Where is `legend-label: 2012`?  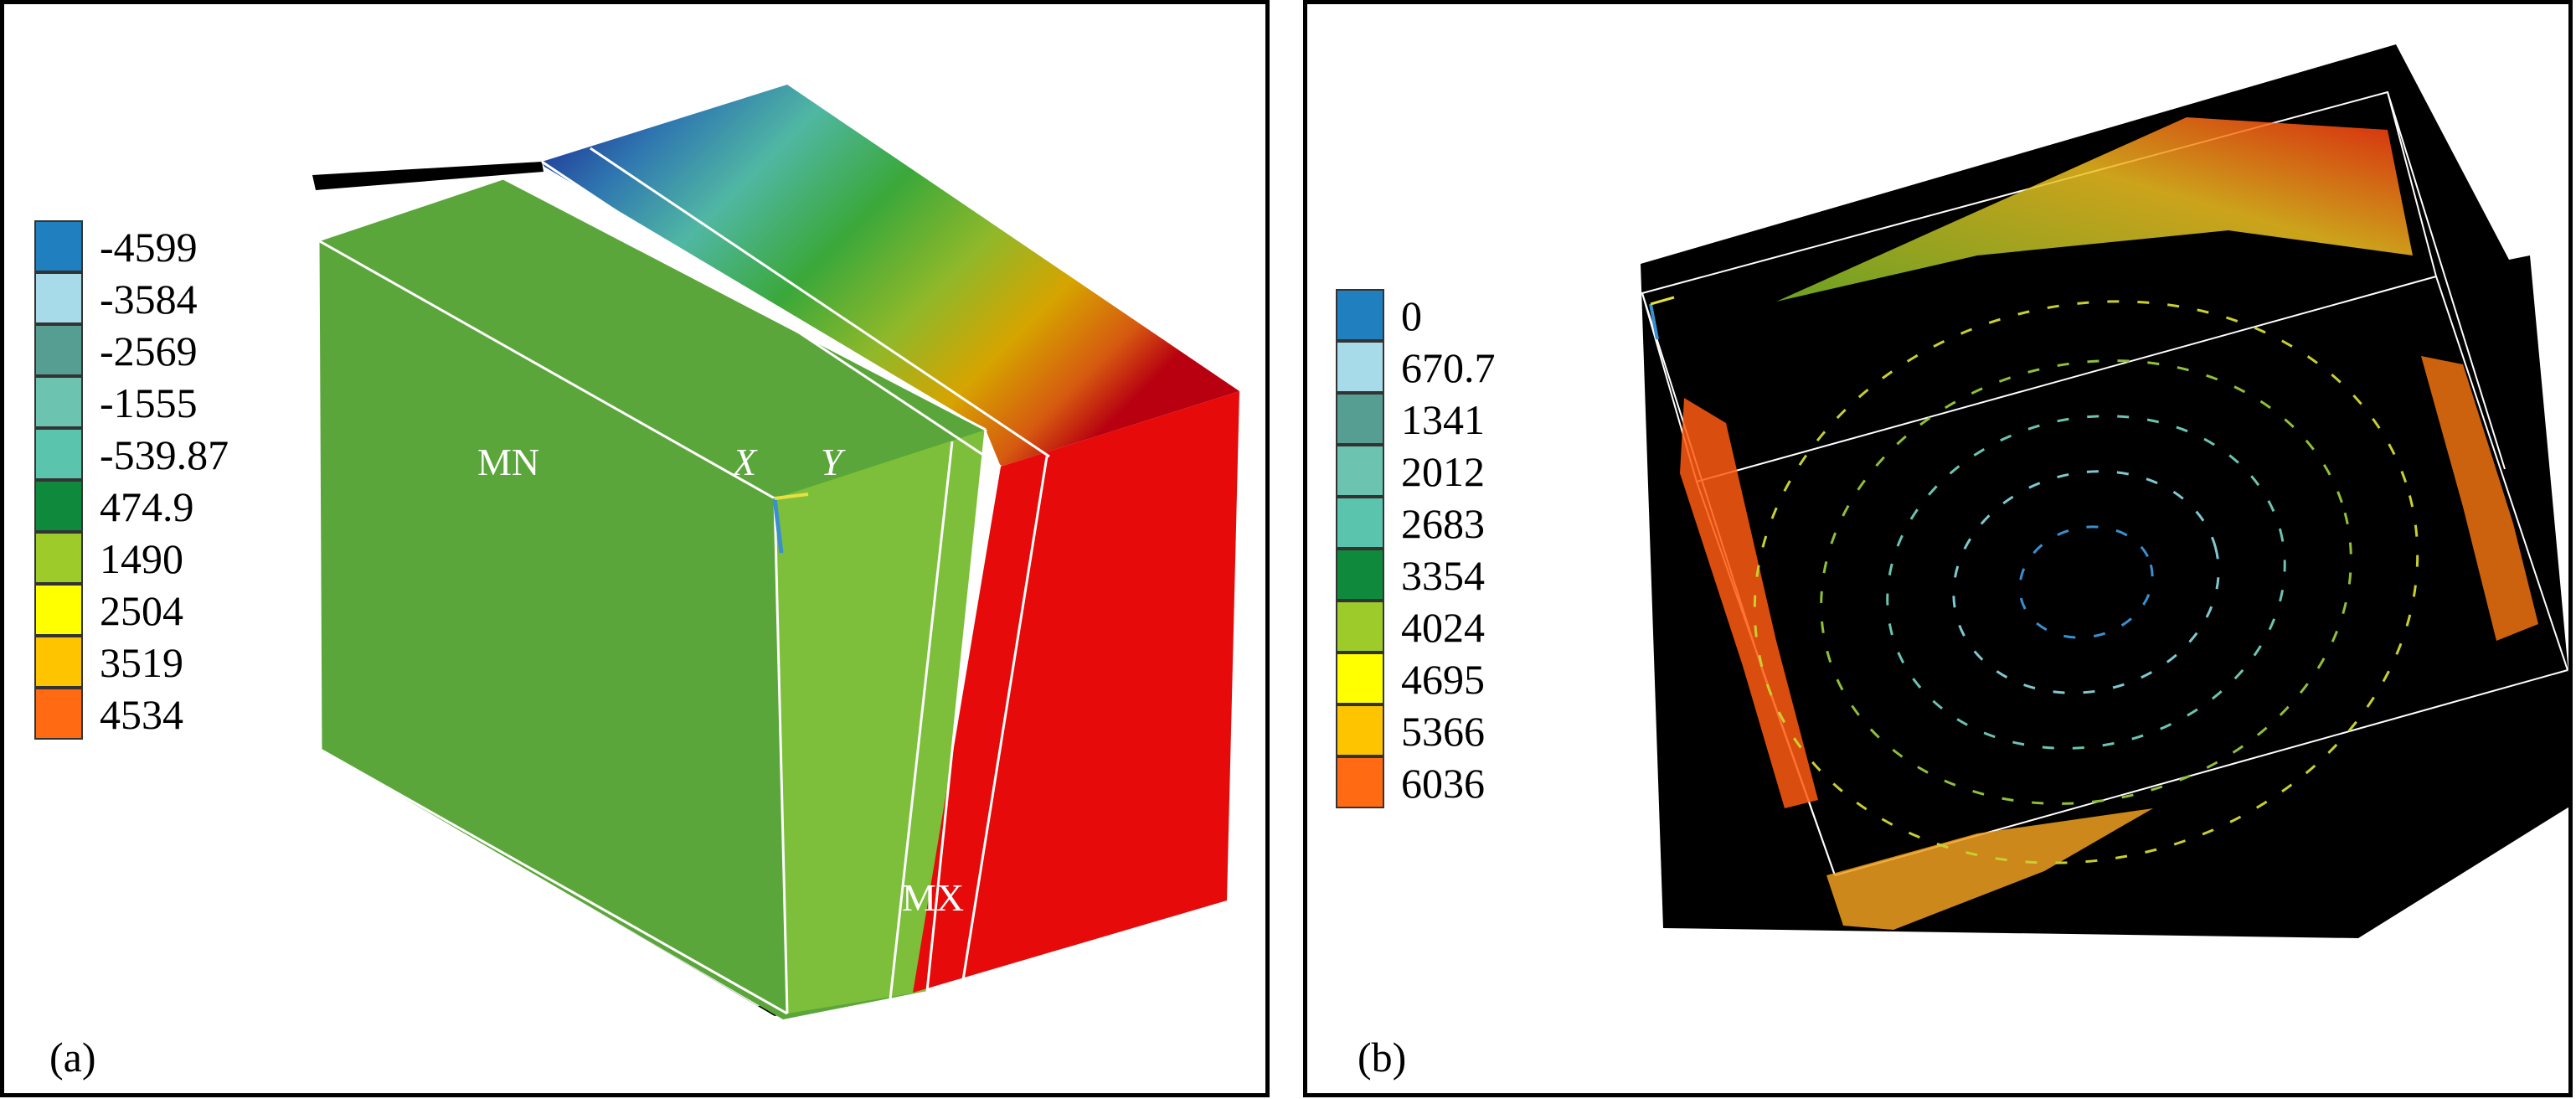 legend-label: 2012 is located at coordinates (1443, 471).